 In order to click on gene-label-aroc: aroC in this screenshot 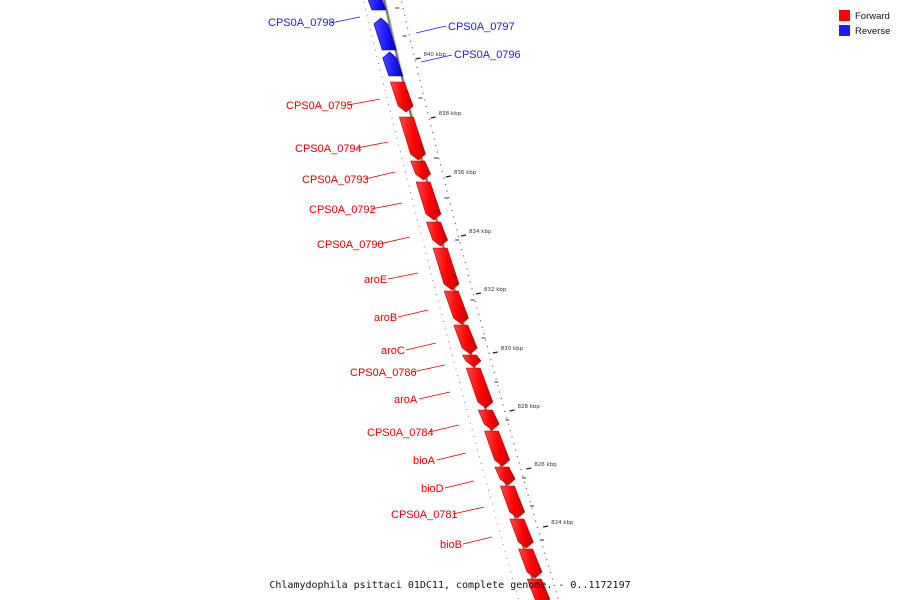, I will do `click(393, 351)`.